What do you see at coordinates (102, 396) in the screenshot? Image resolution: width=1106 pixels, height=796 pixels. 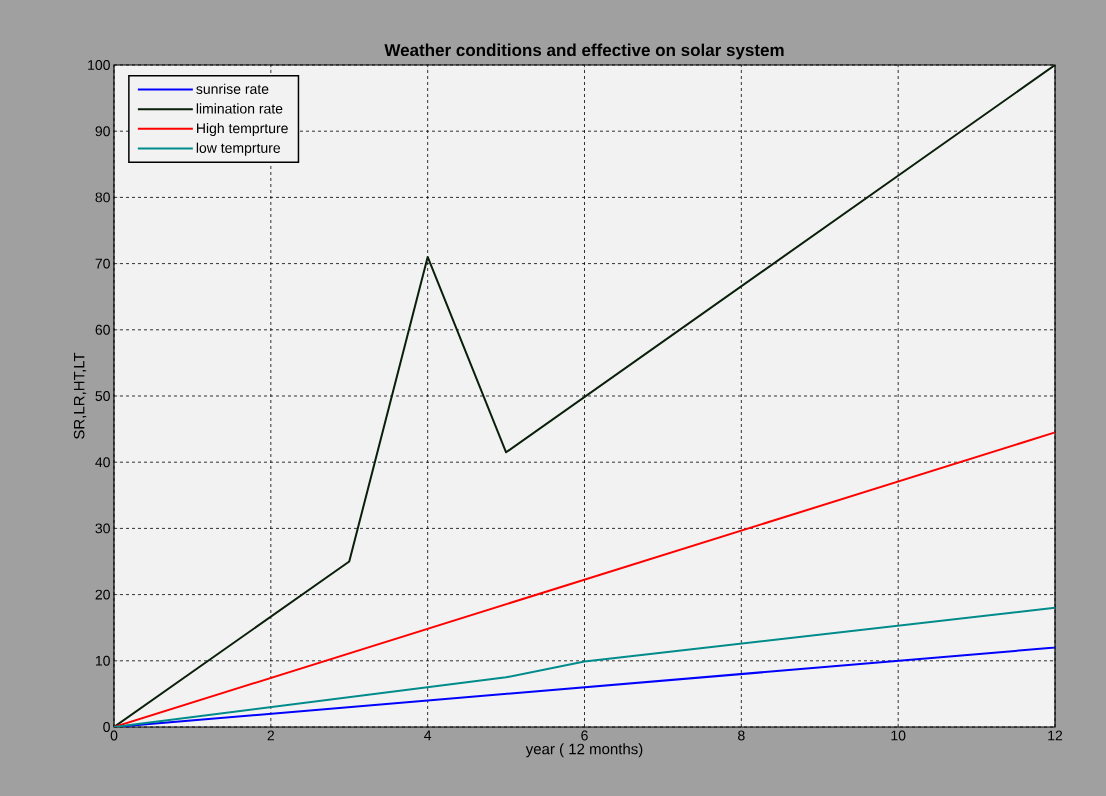 I see `y-tick-label: 50` at bounding box center [102, 396].